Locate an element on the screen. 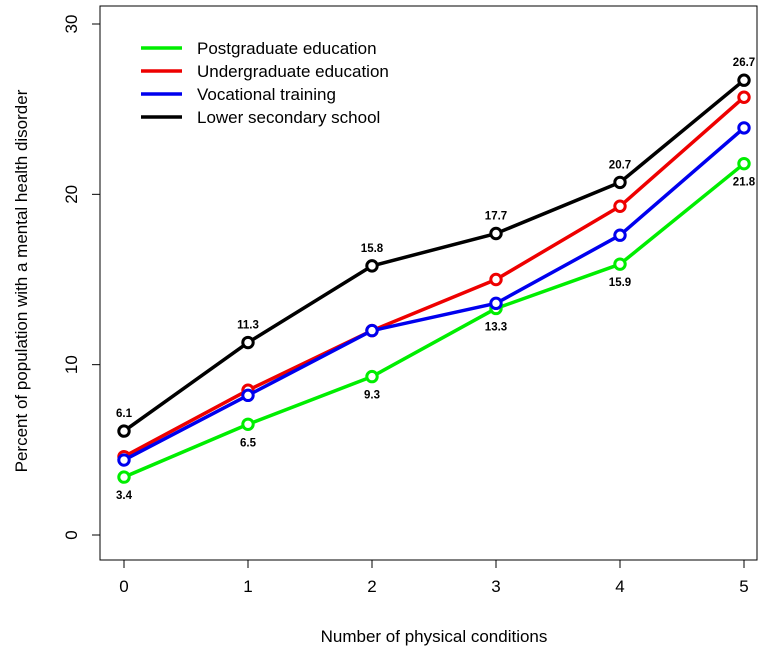  x-tick-label: 2 is located at coordinates (371, 586).